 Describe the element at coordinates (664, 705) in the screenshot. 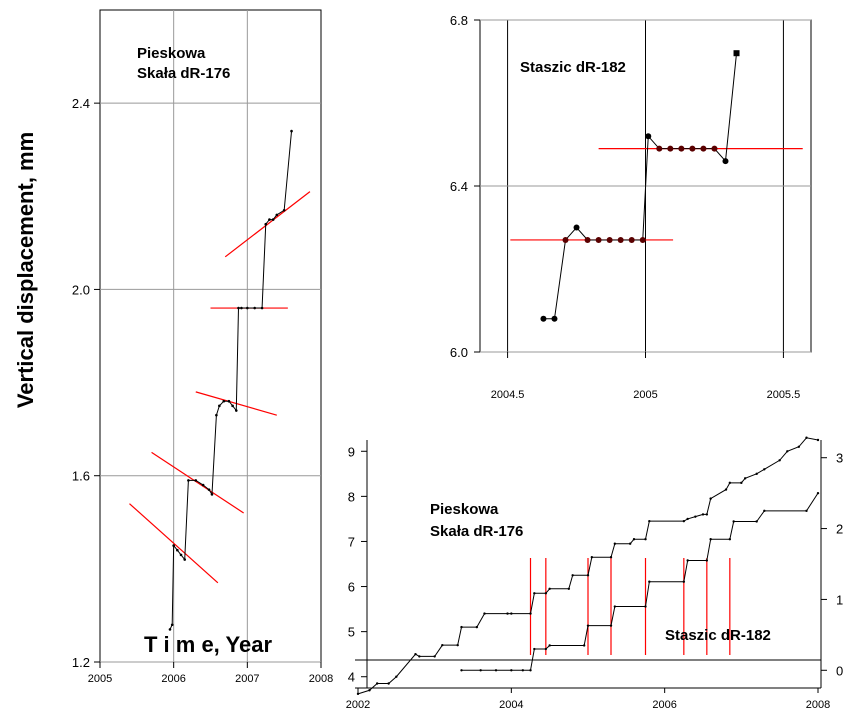

I see `bottom-right-x-tick-label: 2006` at that location.